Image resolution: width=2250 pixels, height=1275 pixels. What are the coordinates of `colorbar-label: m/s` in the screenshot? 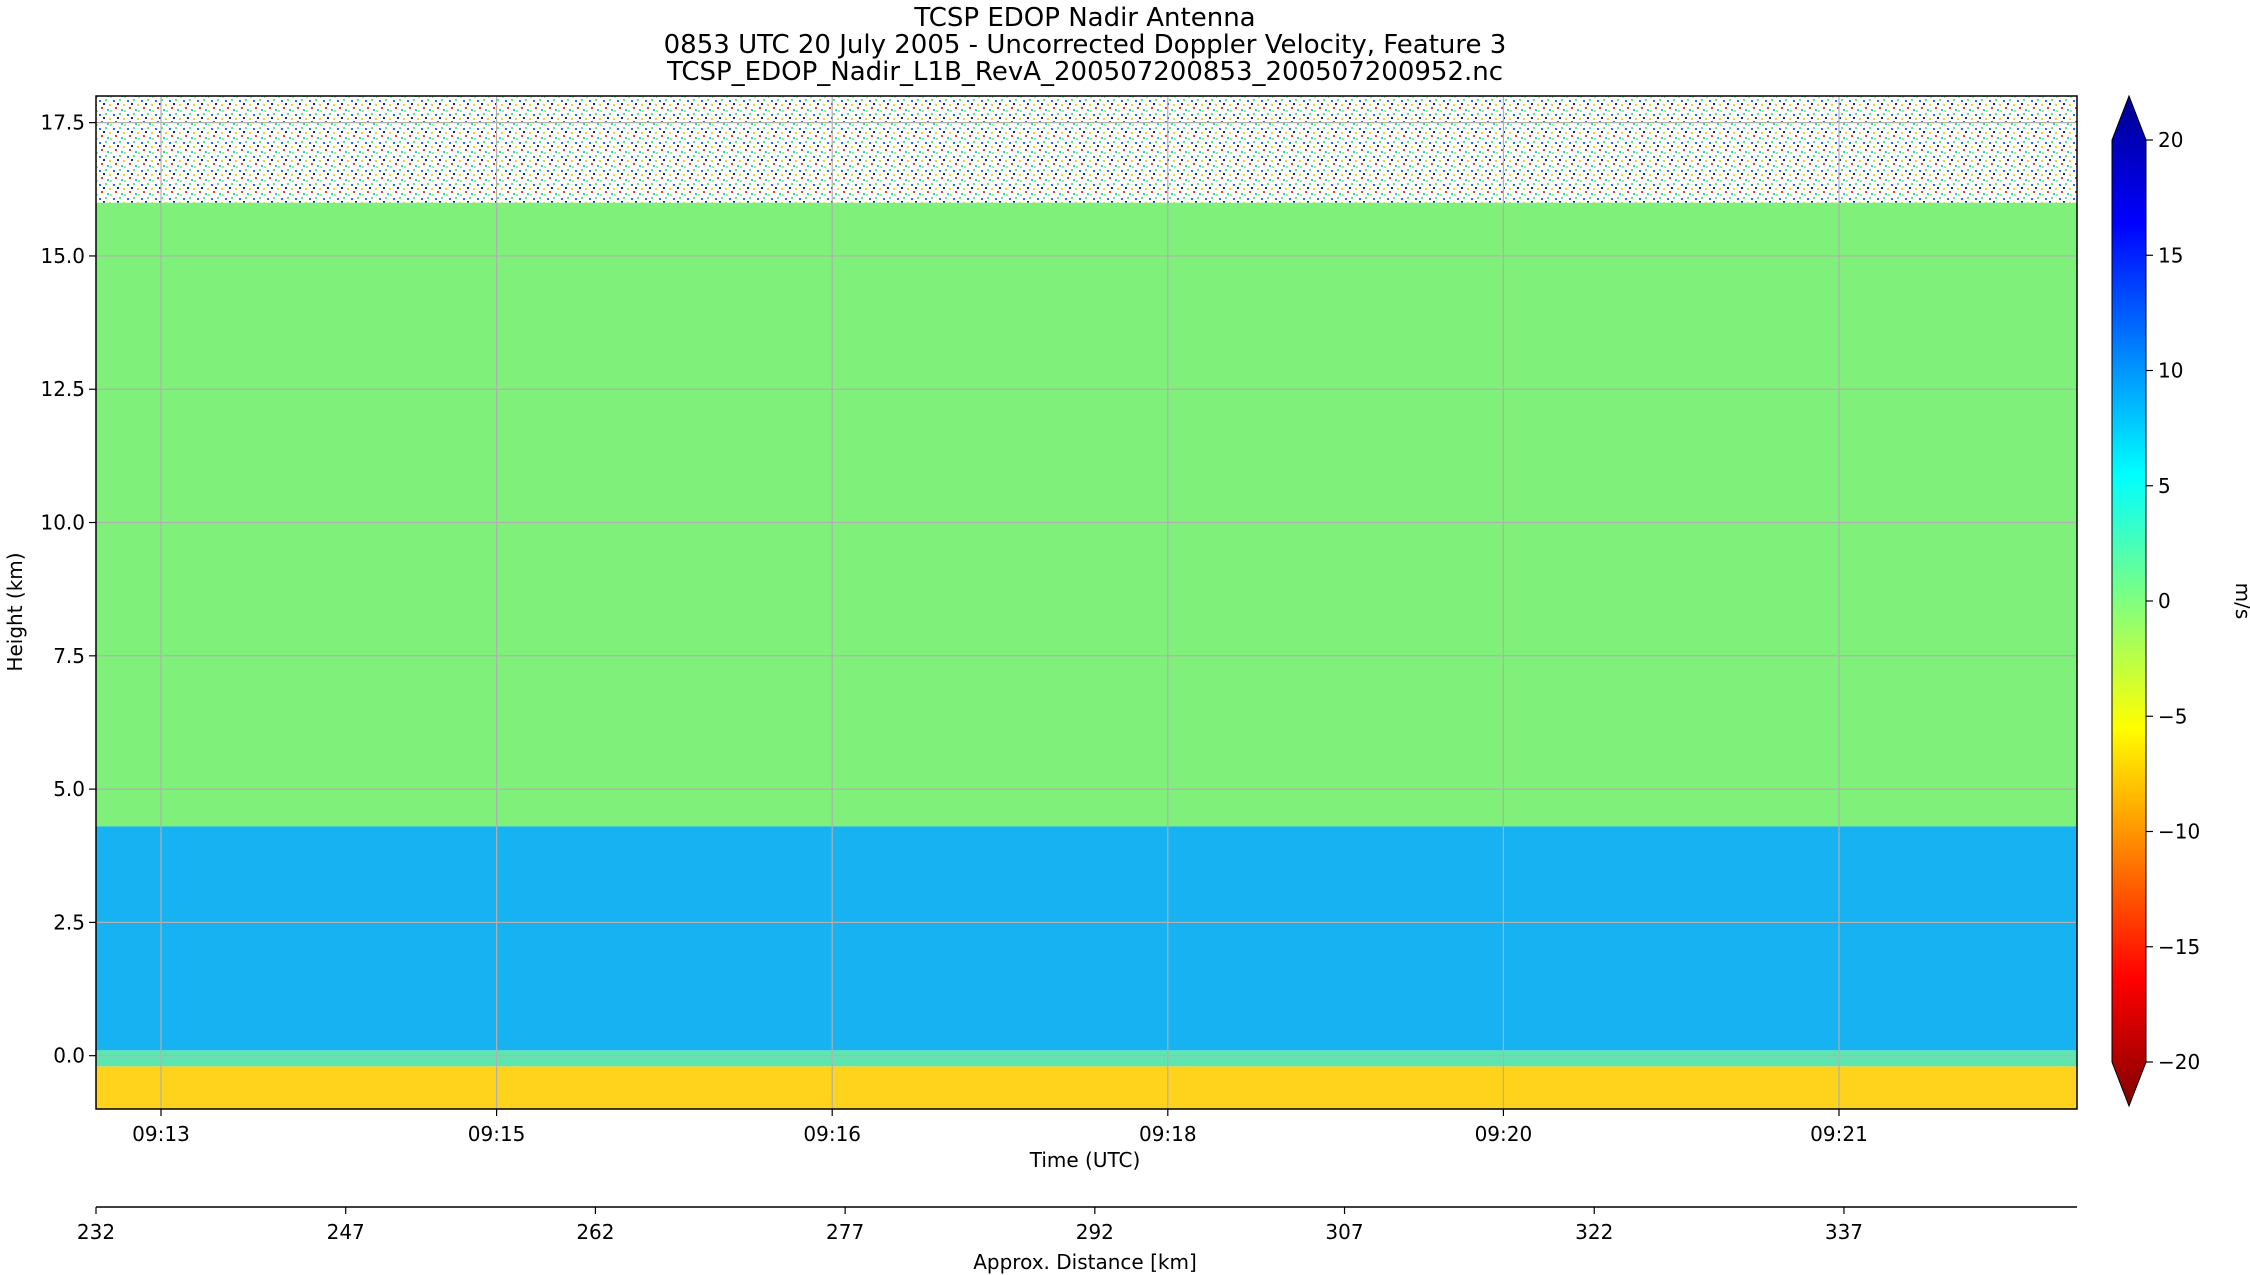 It's located at (2240, 601).